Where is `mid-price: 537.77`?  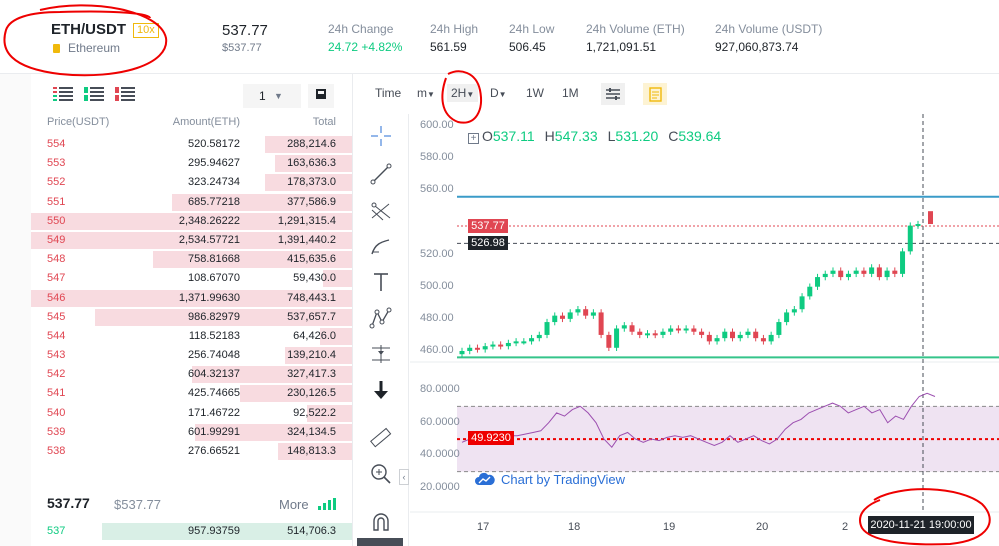 mid-price: 537.77 is located at coordinates (68, 503).